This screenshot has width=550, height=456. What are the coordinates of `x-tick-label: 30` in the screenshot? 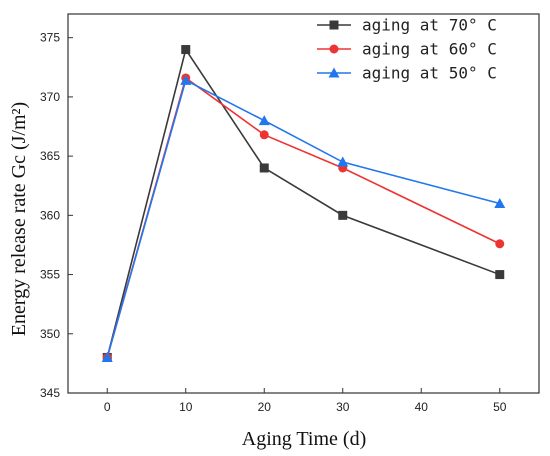 It's located at (343, 407).